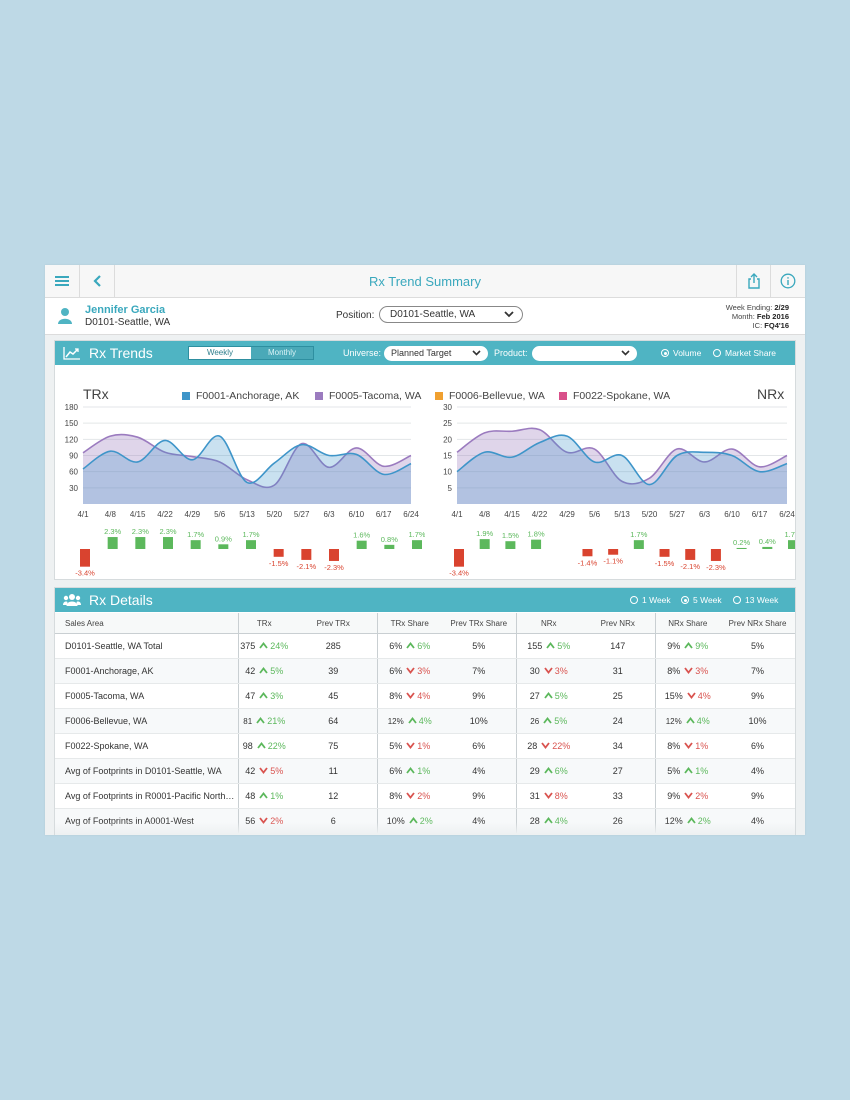  I want to click on trx-cell-value: 47, so click(250, 696).